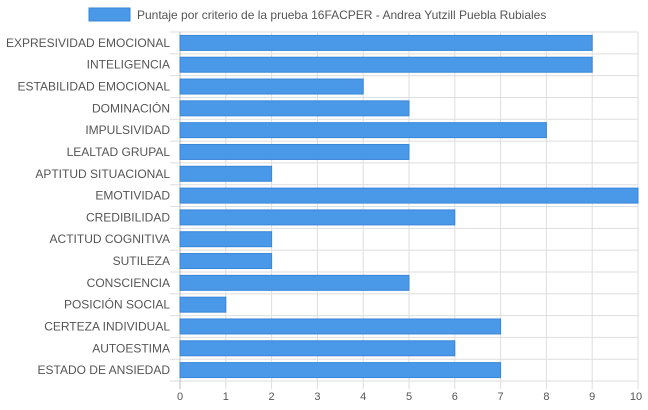  What do you see at coordinates (104, 370) in the screenshot?
I see `category-label: ESTADO DE ANSIEDAD` at bounding box center [104, 370].